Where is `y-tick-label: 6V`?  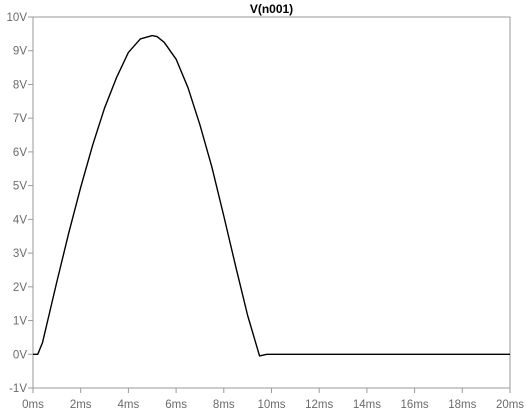 y-tick-label: 6V is located at coordinates (20, 153).